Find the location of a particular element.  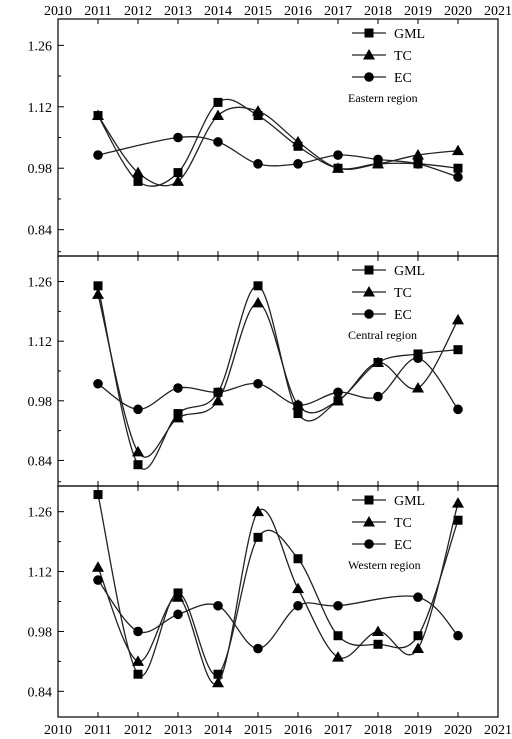

series-line-gml is located at coordinates (278, 142).